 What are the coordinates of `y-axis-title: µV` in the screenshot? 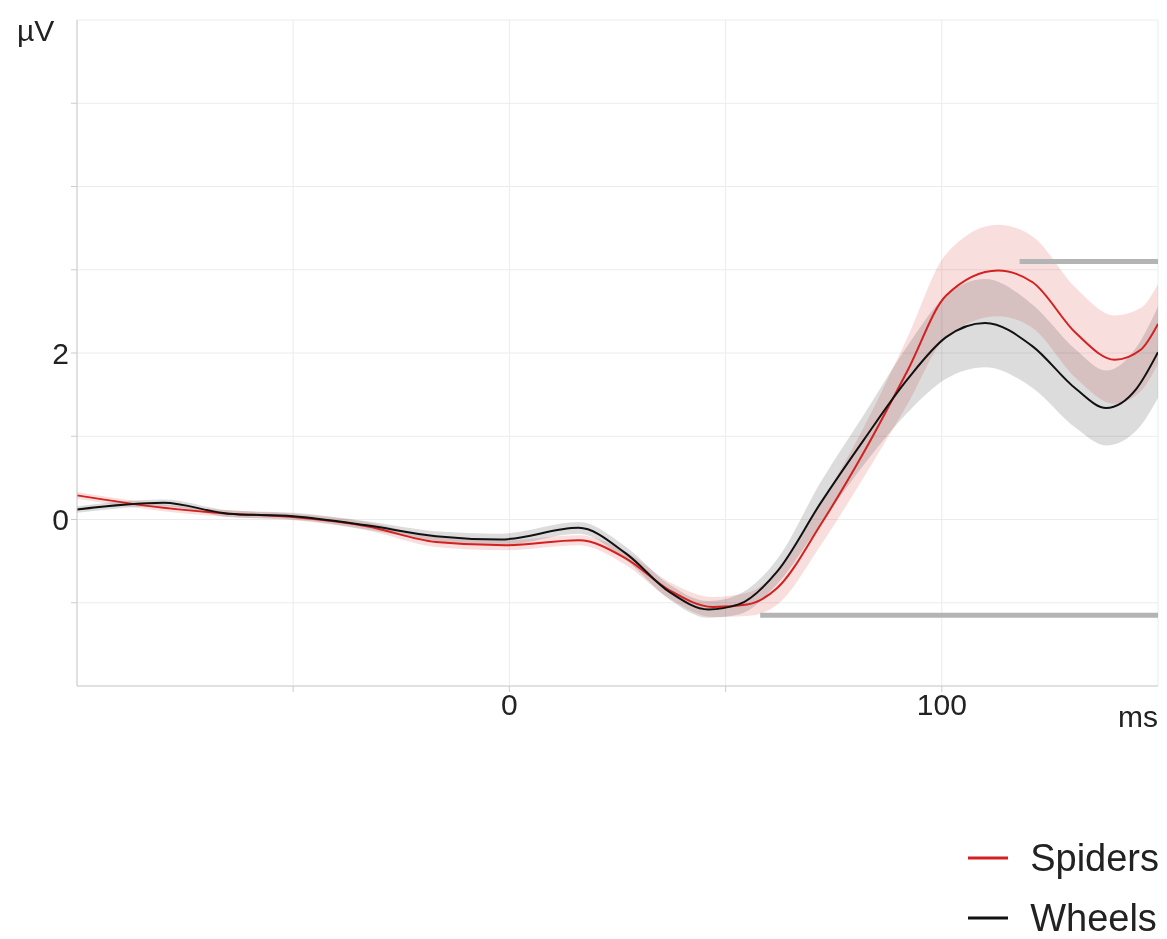 It's located at (36, 31).